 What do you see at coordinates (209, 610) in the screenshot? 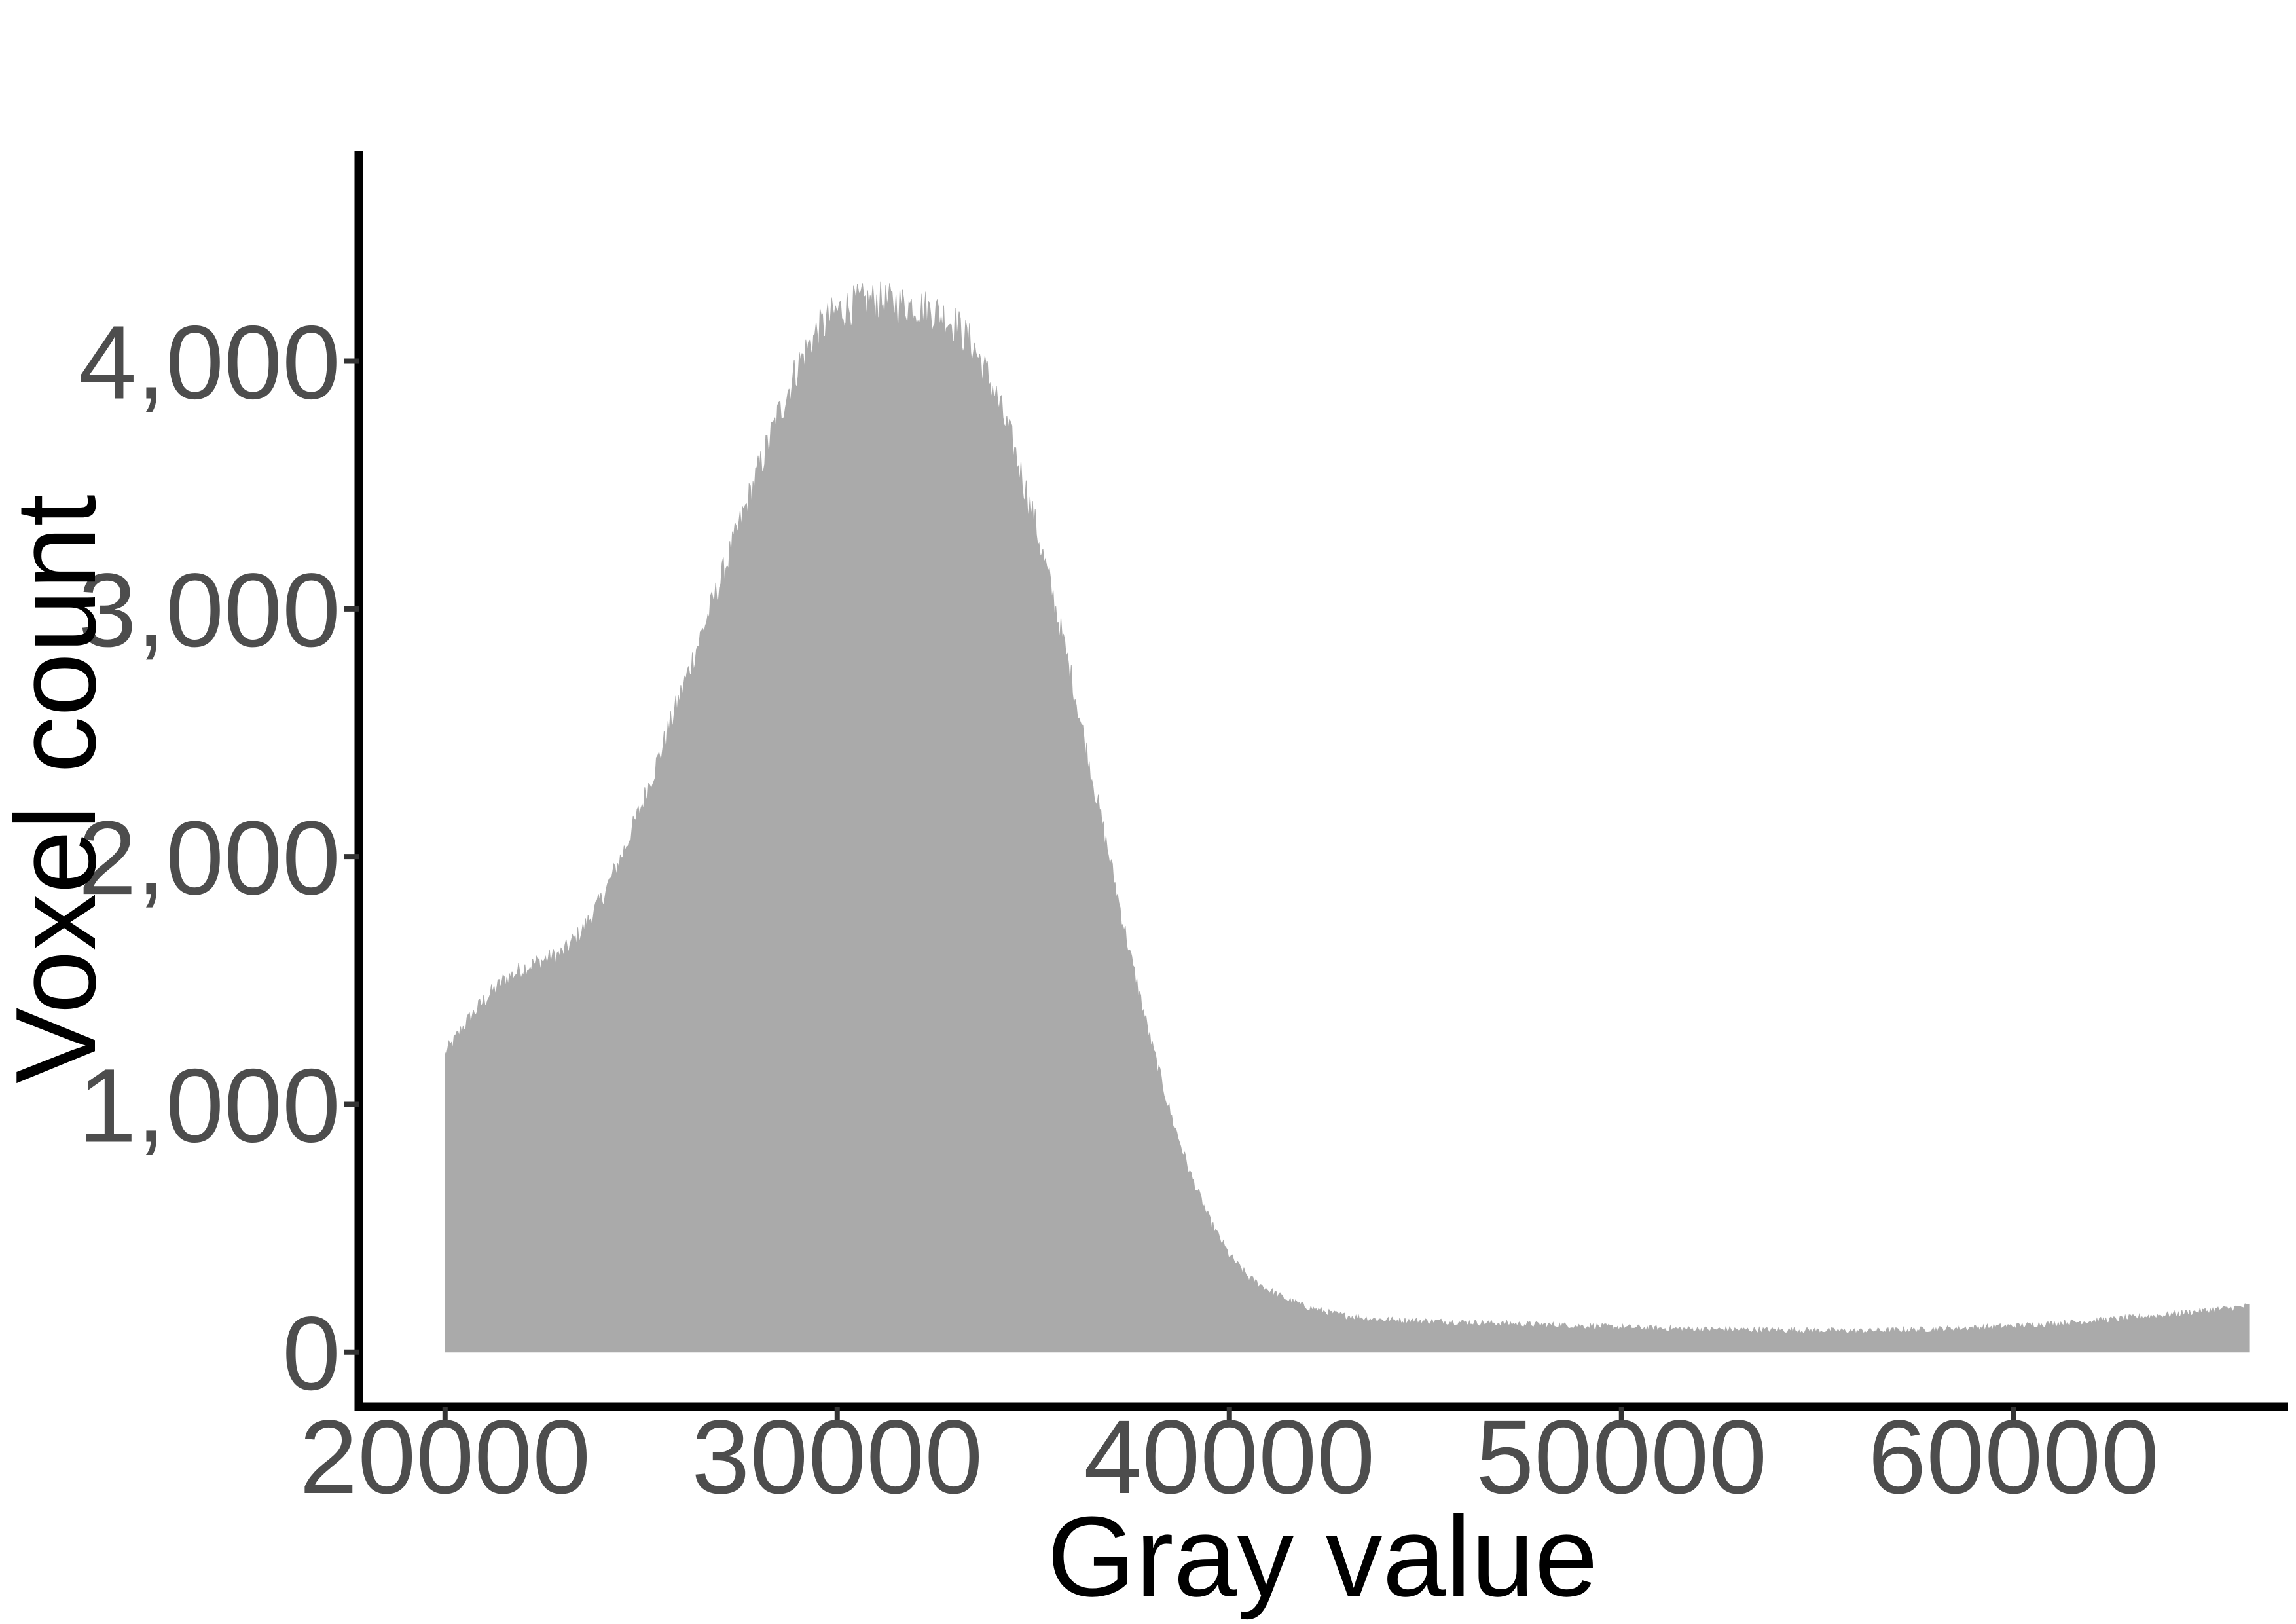
I see `y-tick-label: 3,000` at bounding box center [209, 610].